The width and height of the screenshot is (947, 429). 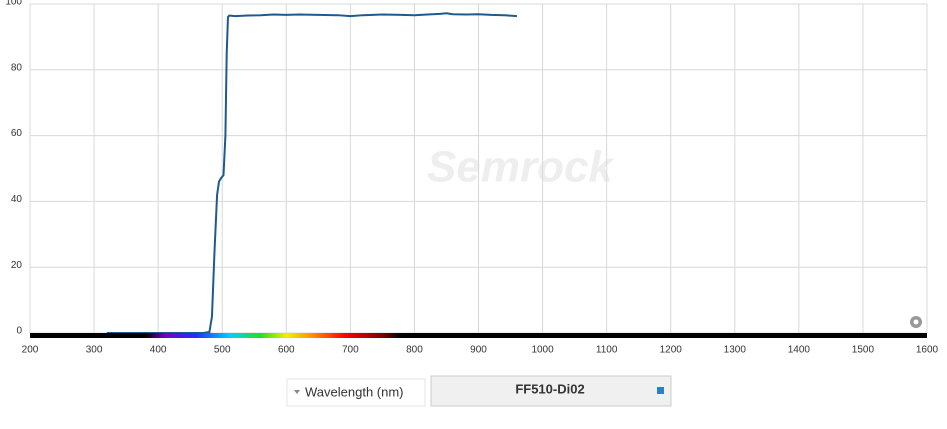 What do you see at coordinates (478, 335) in the screenshot?
I see `spectrum-bar` at bounding box center [478, 335].